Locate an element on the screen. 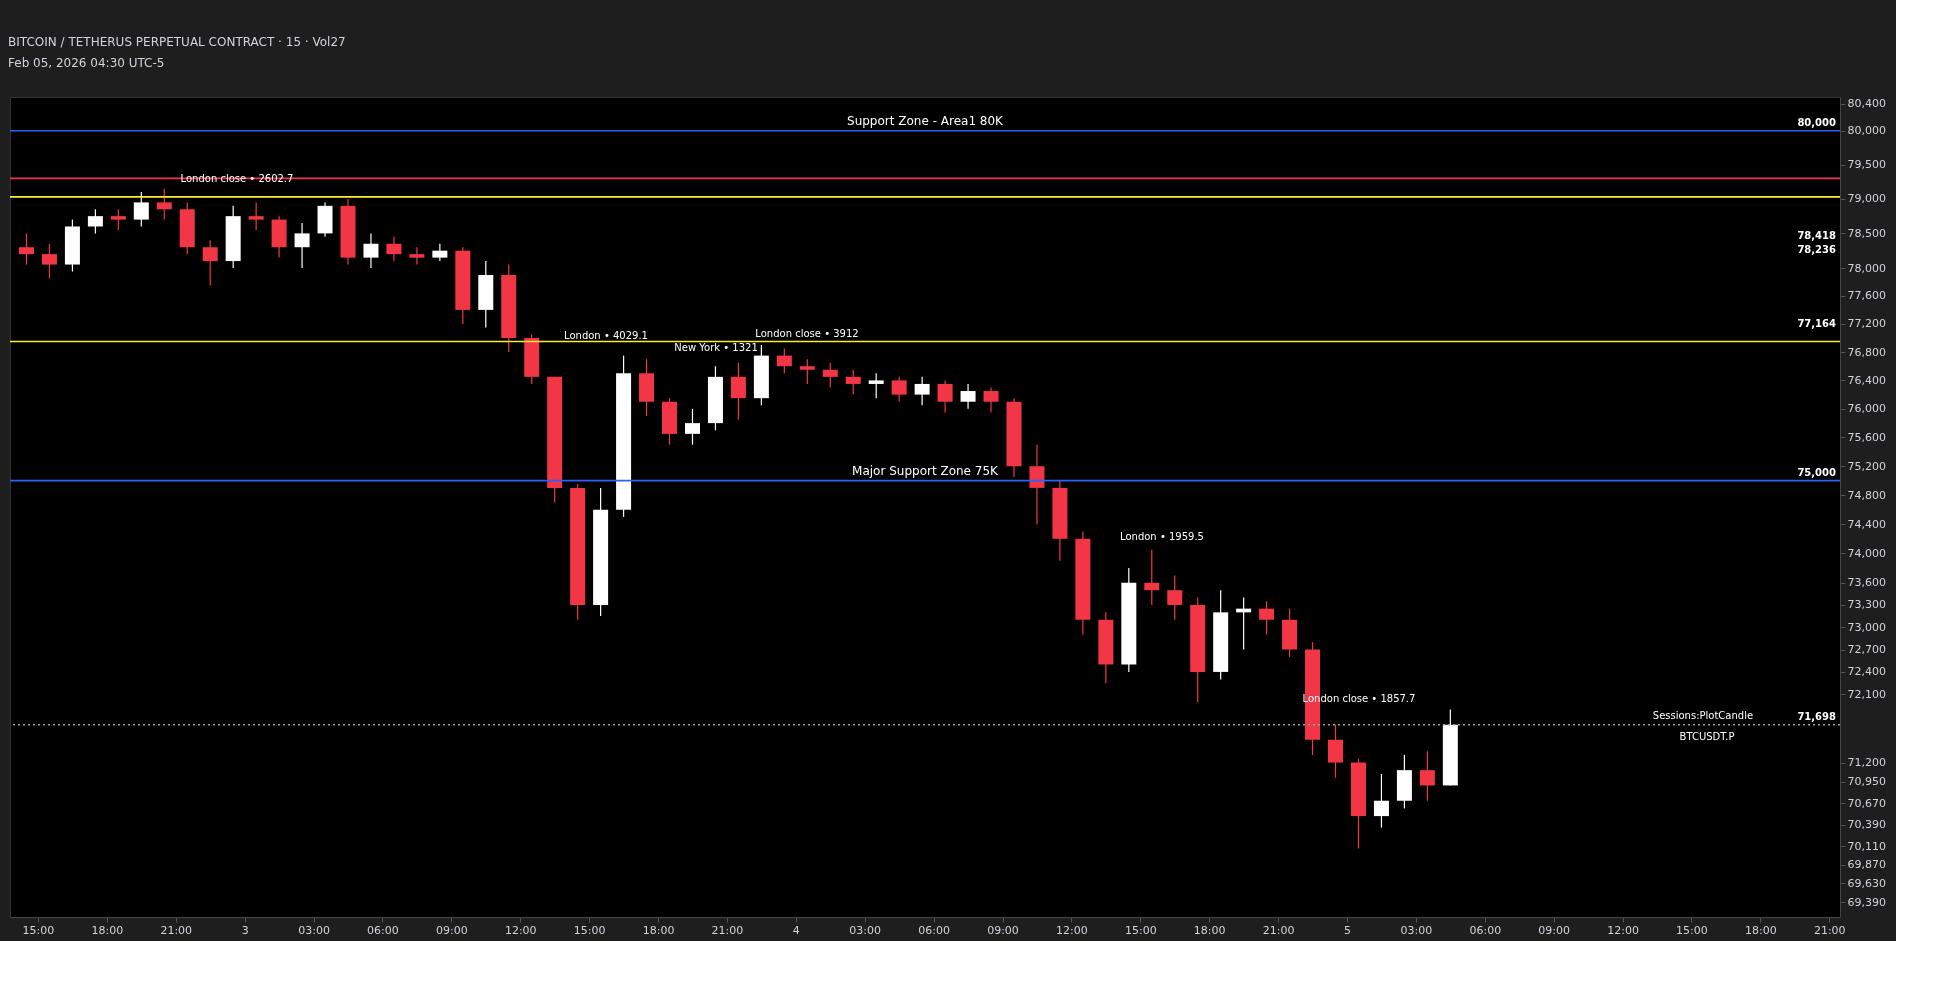 The height and width of the screenshot is (989, 1952). x-tick-label: 4 is located at coordinates (796, 930).